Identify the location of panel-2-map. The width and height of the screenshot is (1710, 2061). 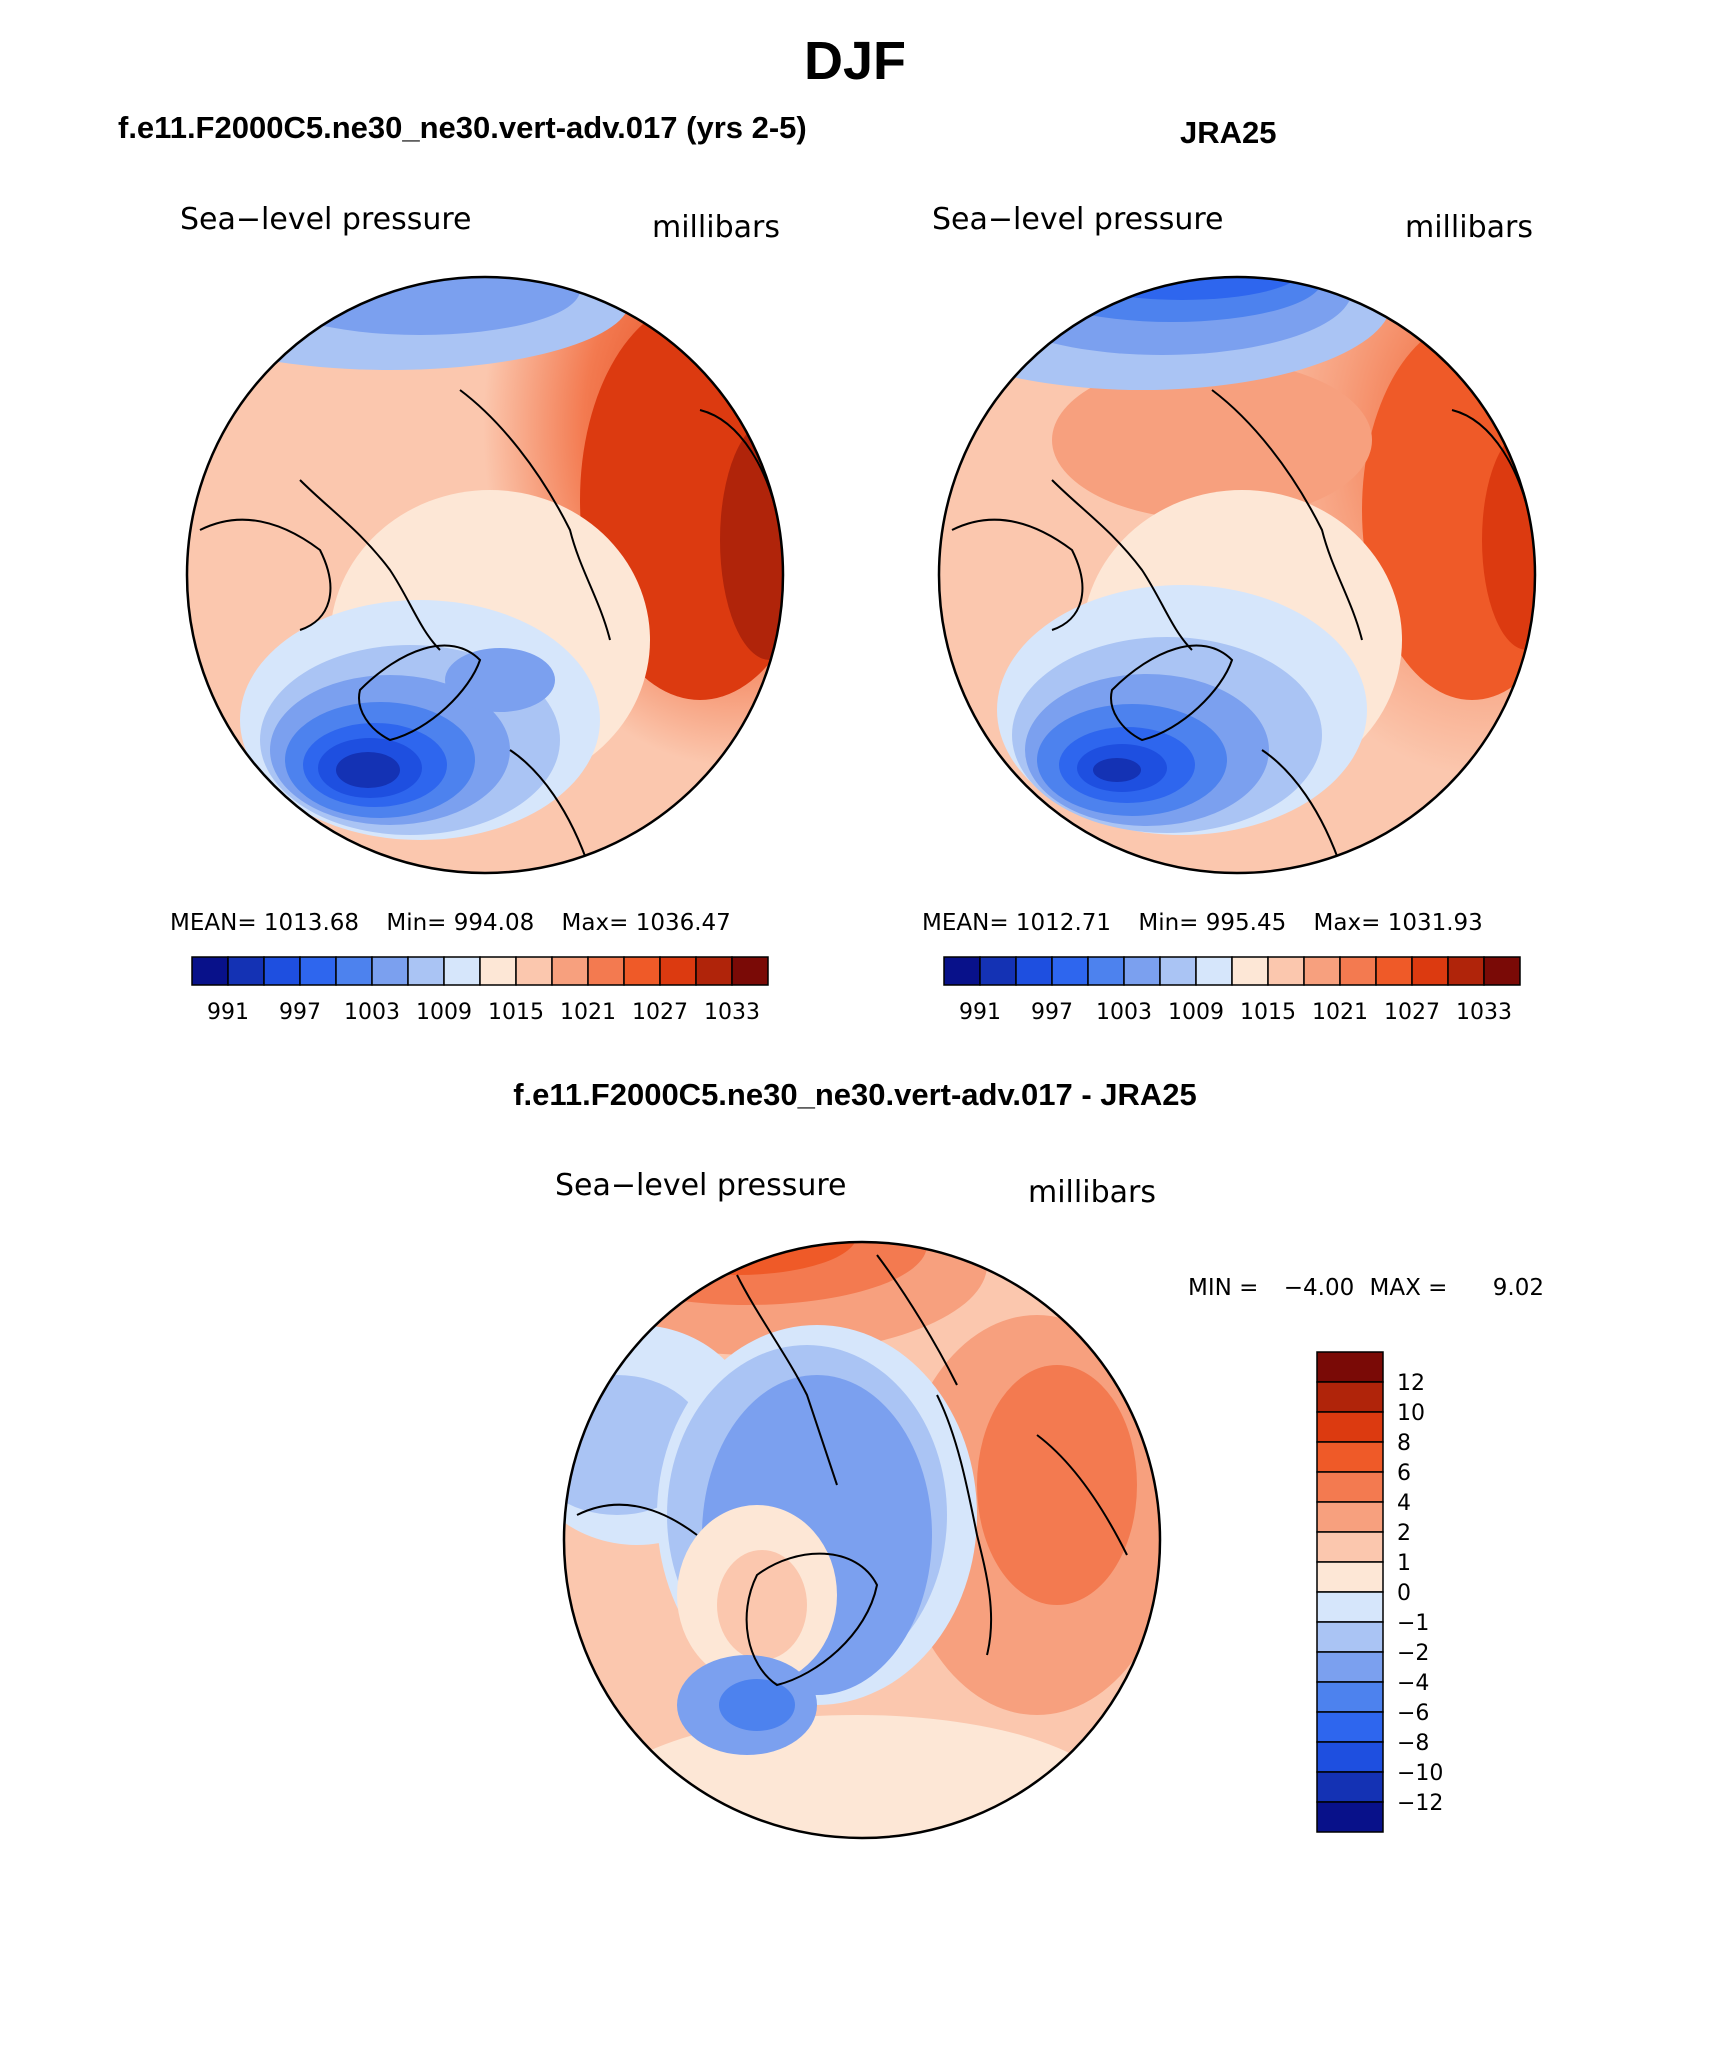
(1237, 575).